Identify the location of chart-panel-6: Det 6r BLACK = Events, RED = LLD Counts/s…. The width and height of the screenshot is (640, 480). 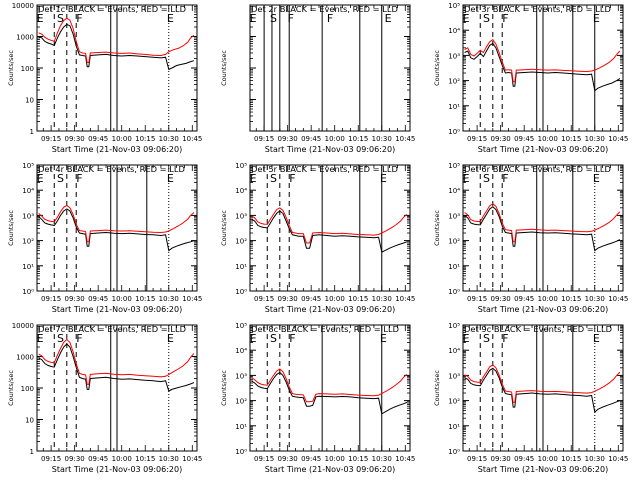
(530, 238).